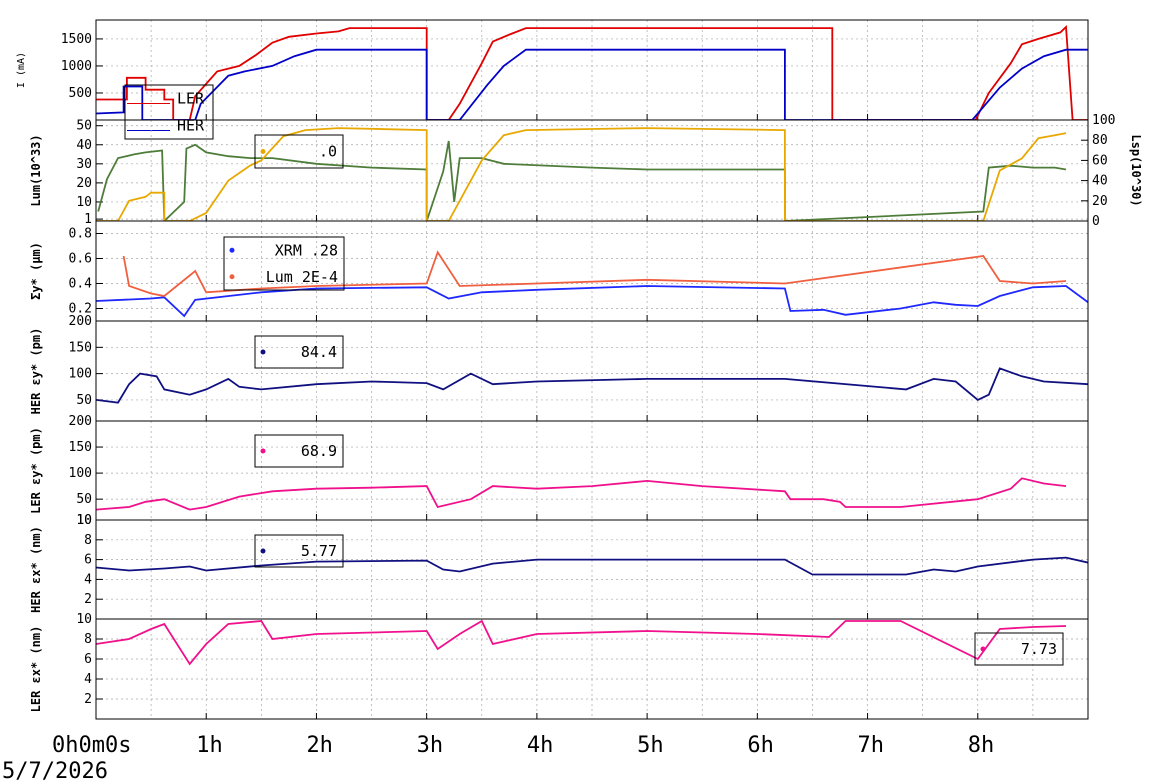 This screenshot has height=782, width=1160. Describe the element at coordinates (80, 234) in the screenshot. I see `y-tick-label: 0.8` at that location.